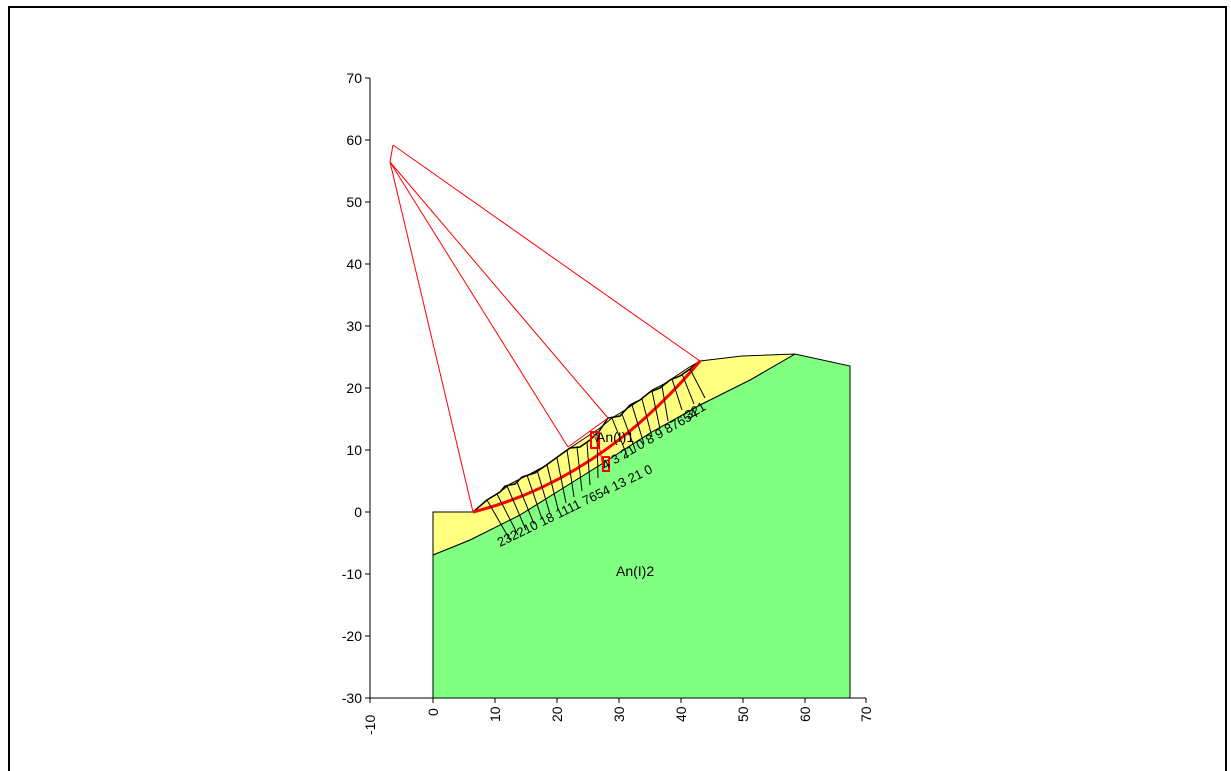  What do you see at coordinates (352, 574) in the screenshot?
I see `y-tick-label: -10` at bounding box center [352, 574].